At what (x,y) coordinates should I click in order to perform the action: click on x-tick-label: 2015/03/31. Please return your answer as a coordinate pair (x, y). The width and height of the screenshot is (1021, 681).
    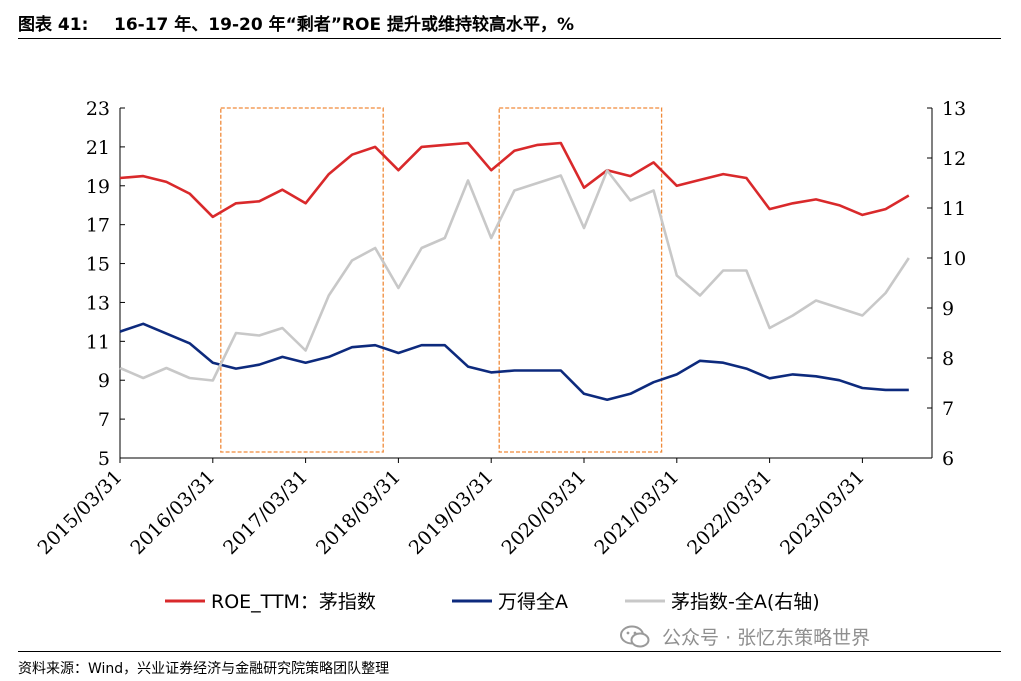
    Looking at the image, I should click on (80, 512).